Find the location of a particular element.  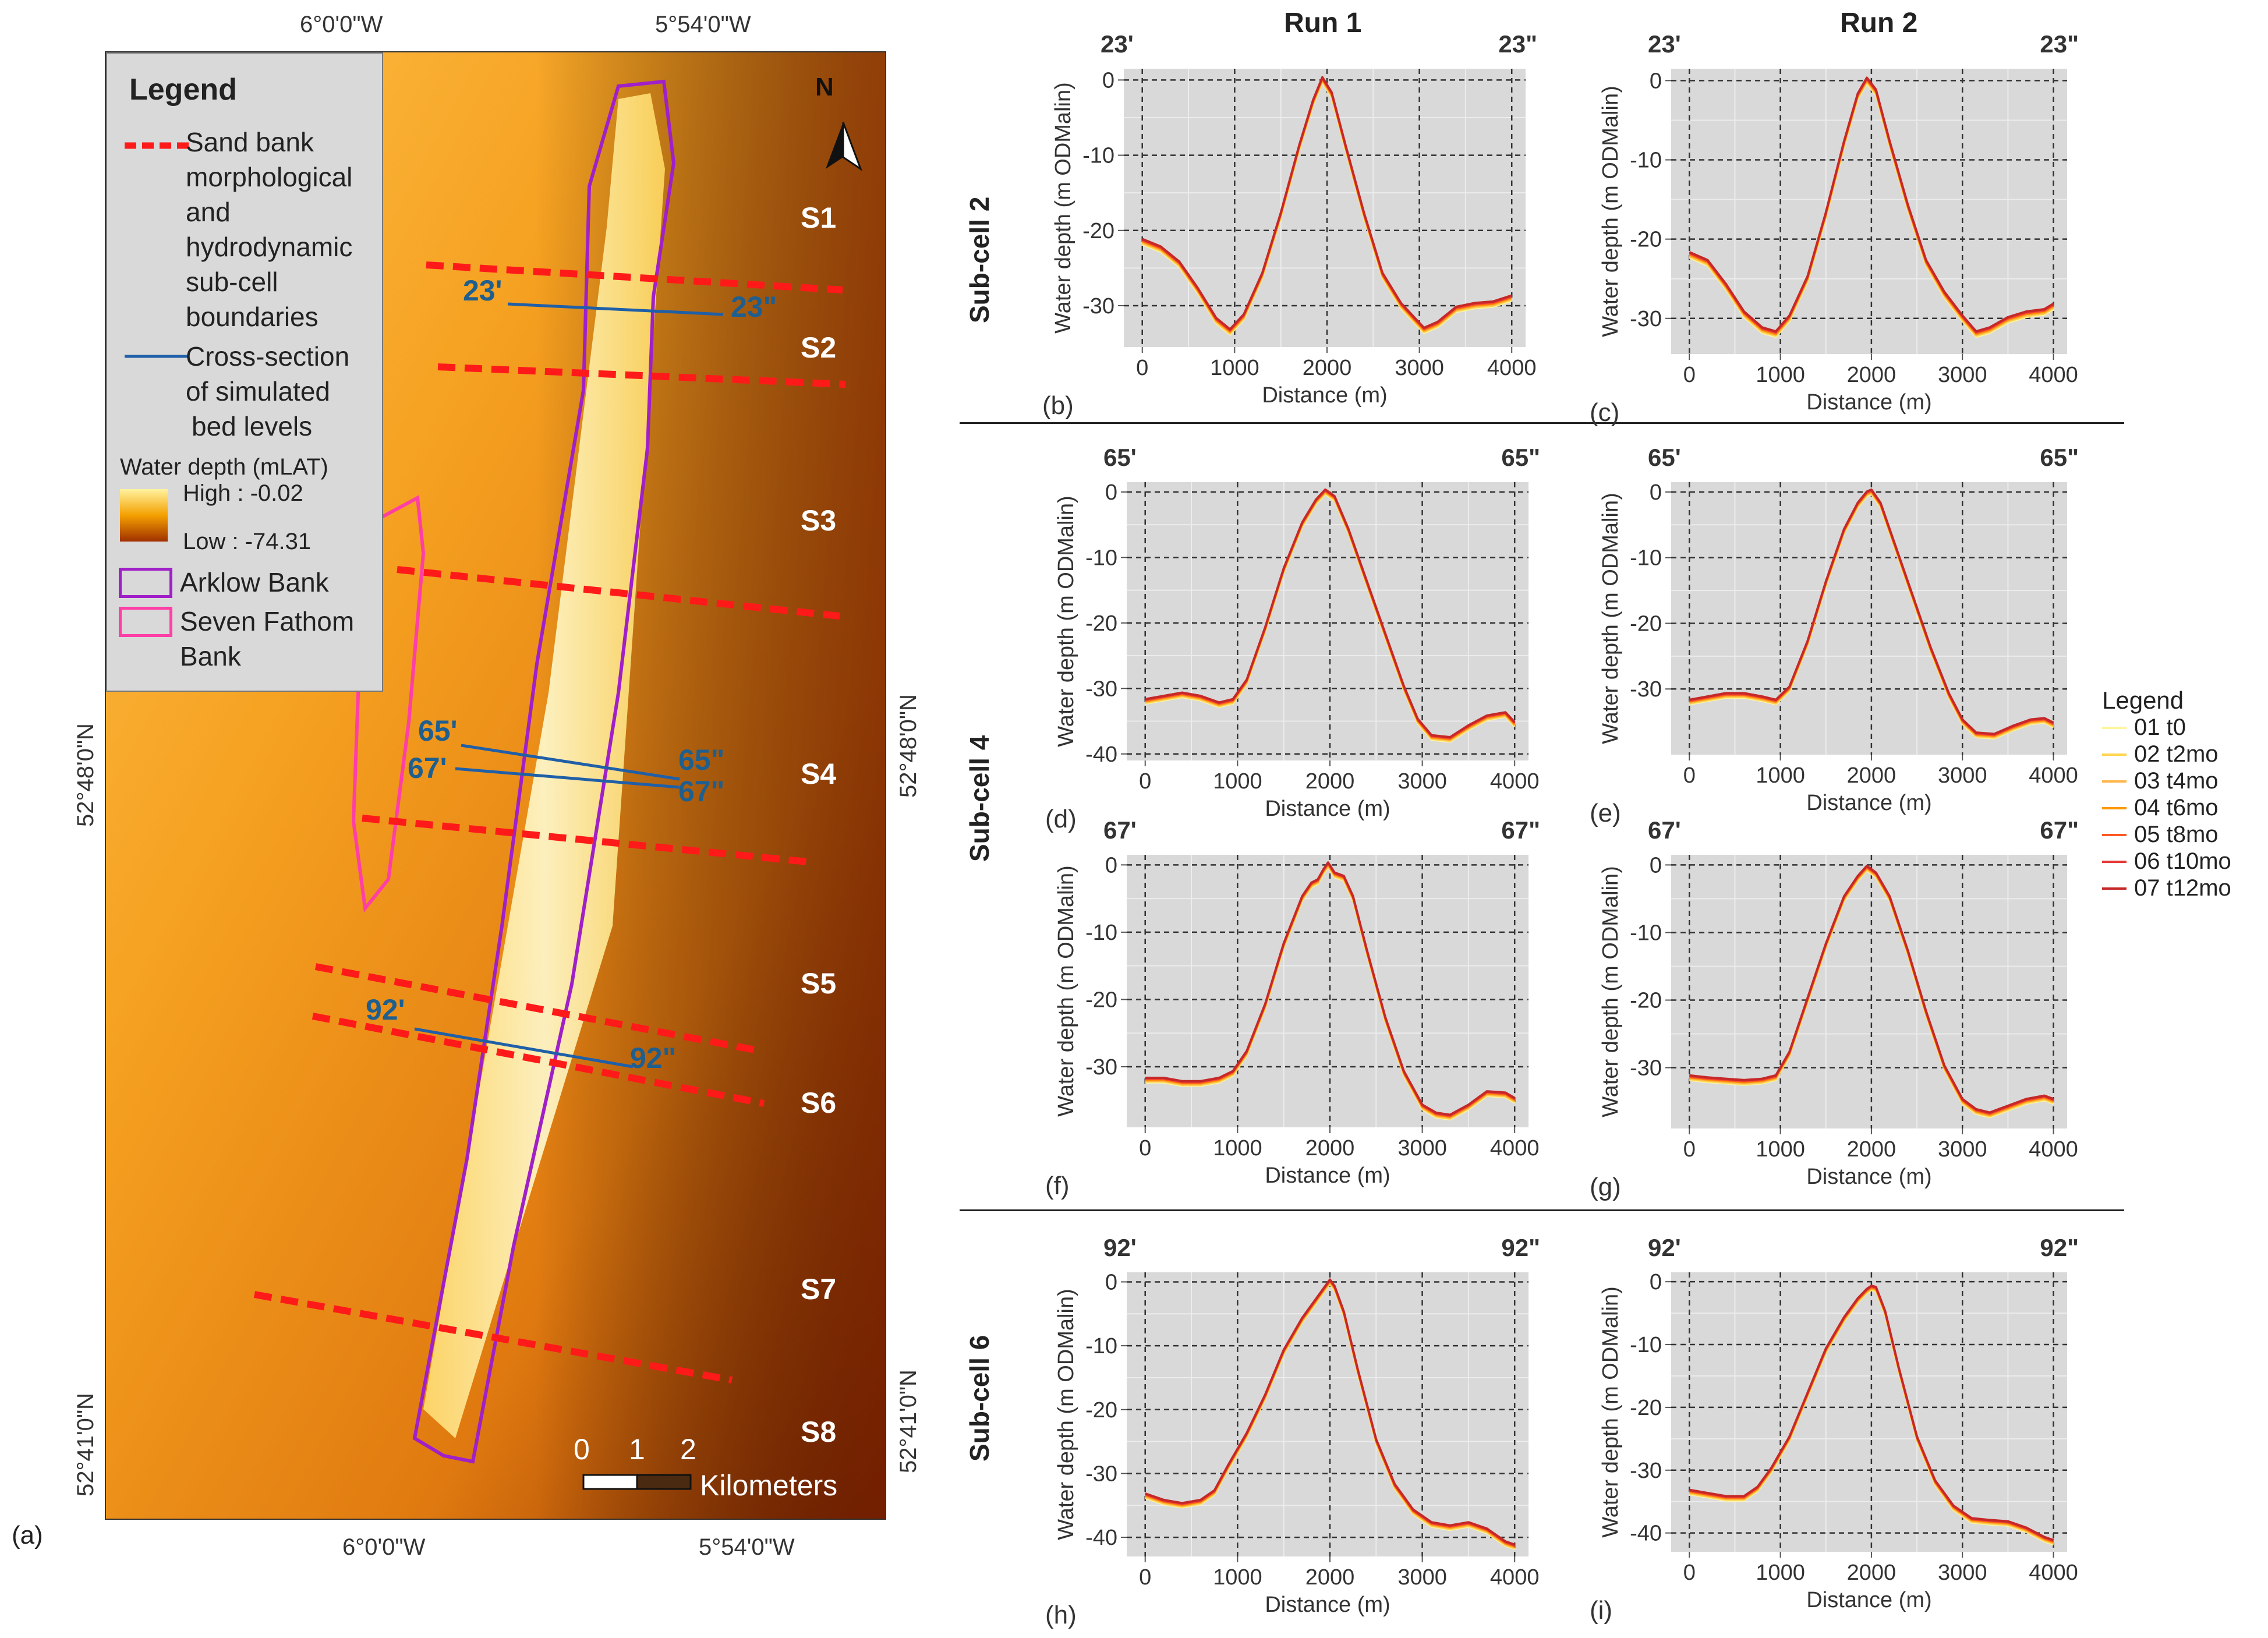

row-label-subcell6: Sub-cell 6 is located at coordinates (979, 1398).